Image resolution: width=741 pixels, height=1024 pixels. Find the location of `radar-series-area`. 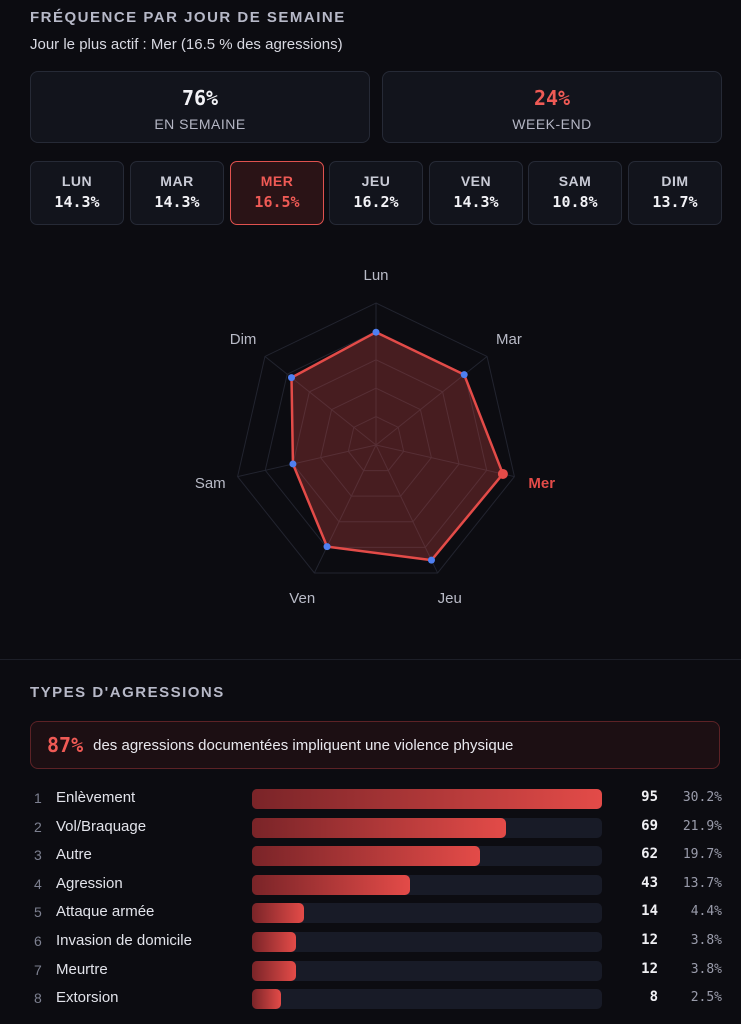

radar-series-area is located at coordinates (397, 446).